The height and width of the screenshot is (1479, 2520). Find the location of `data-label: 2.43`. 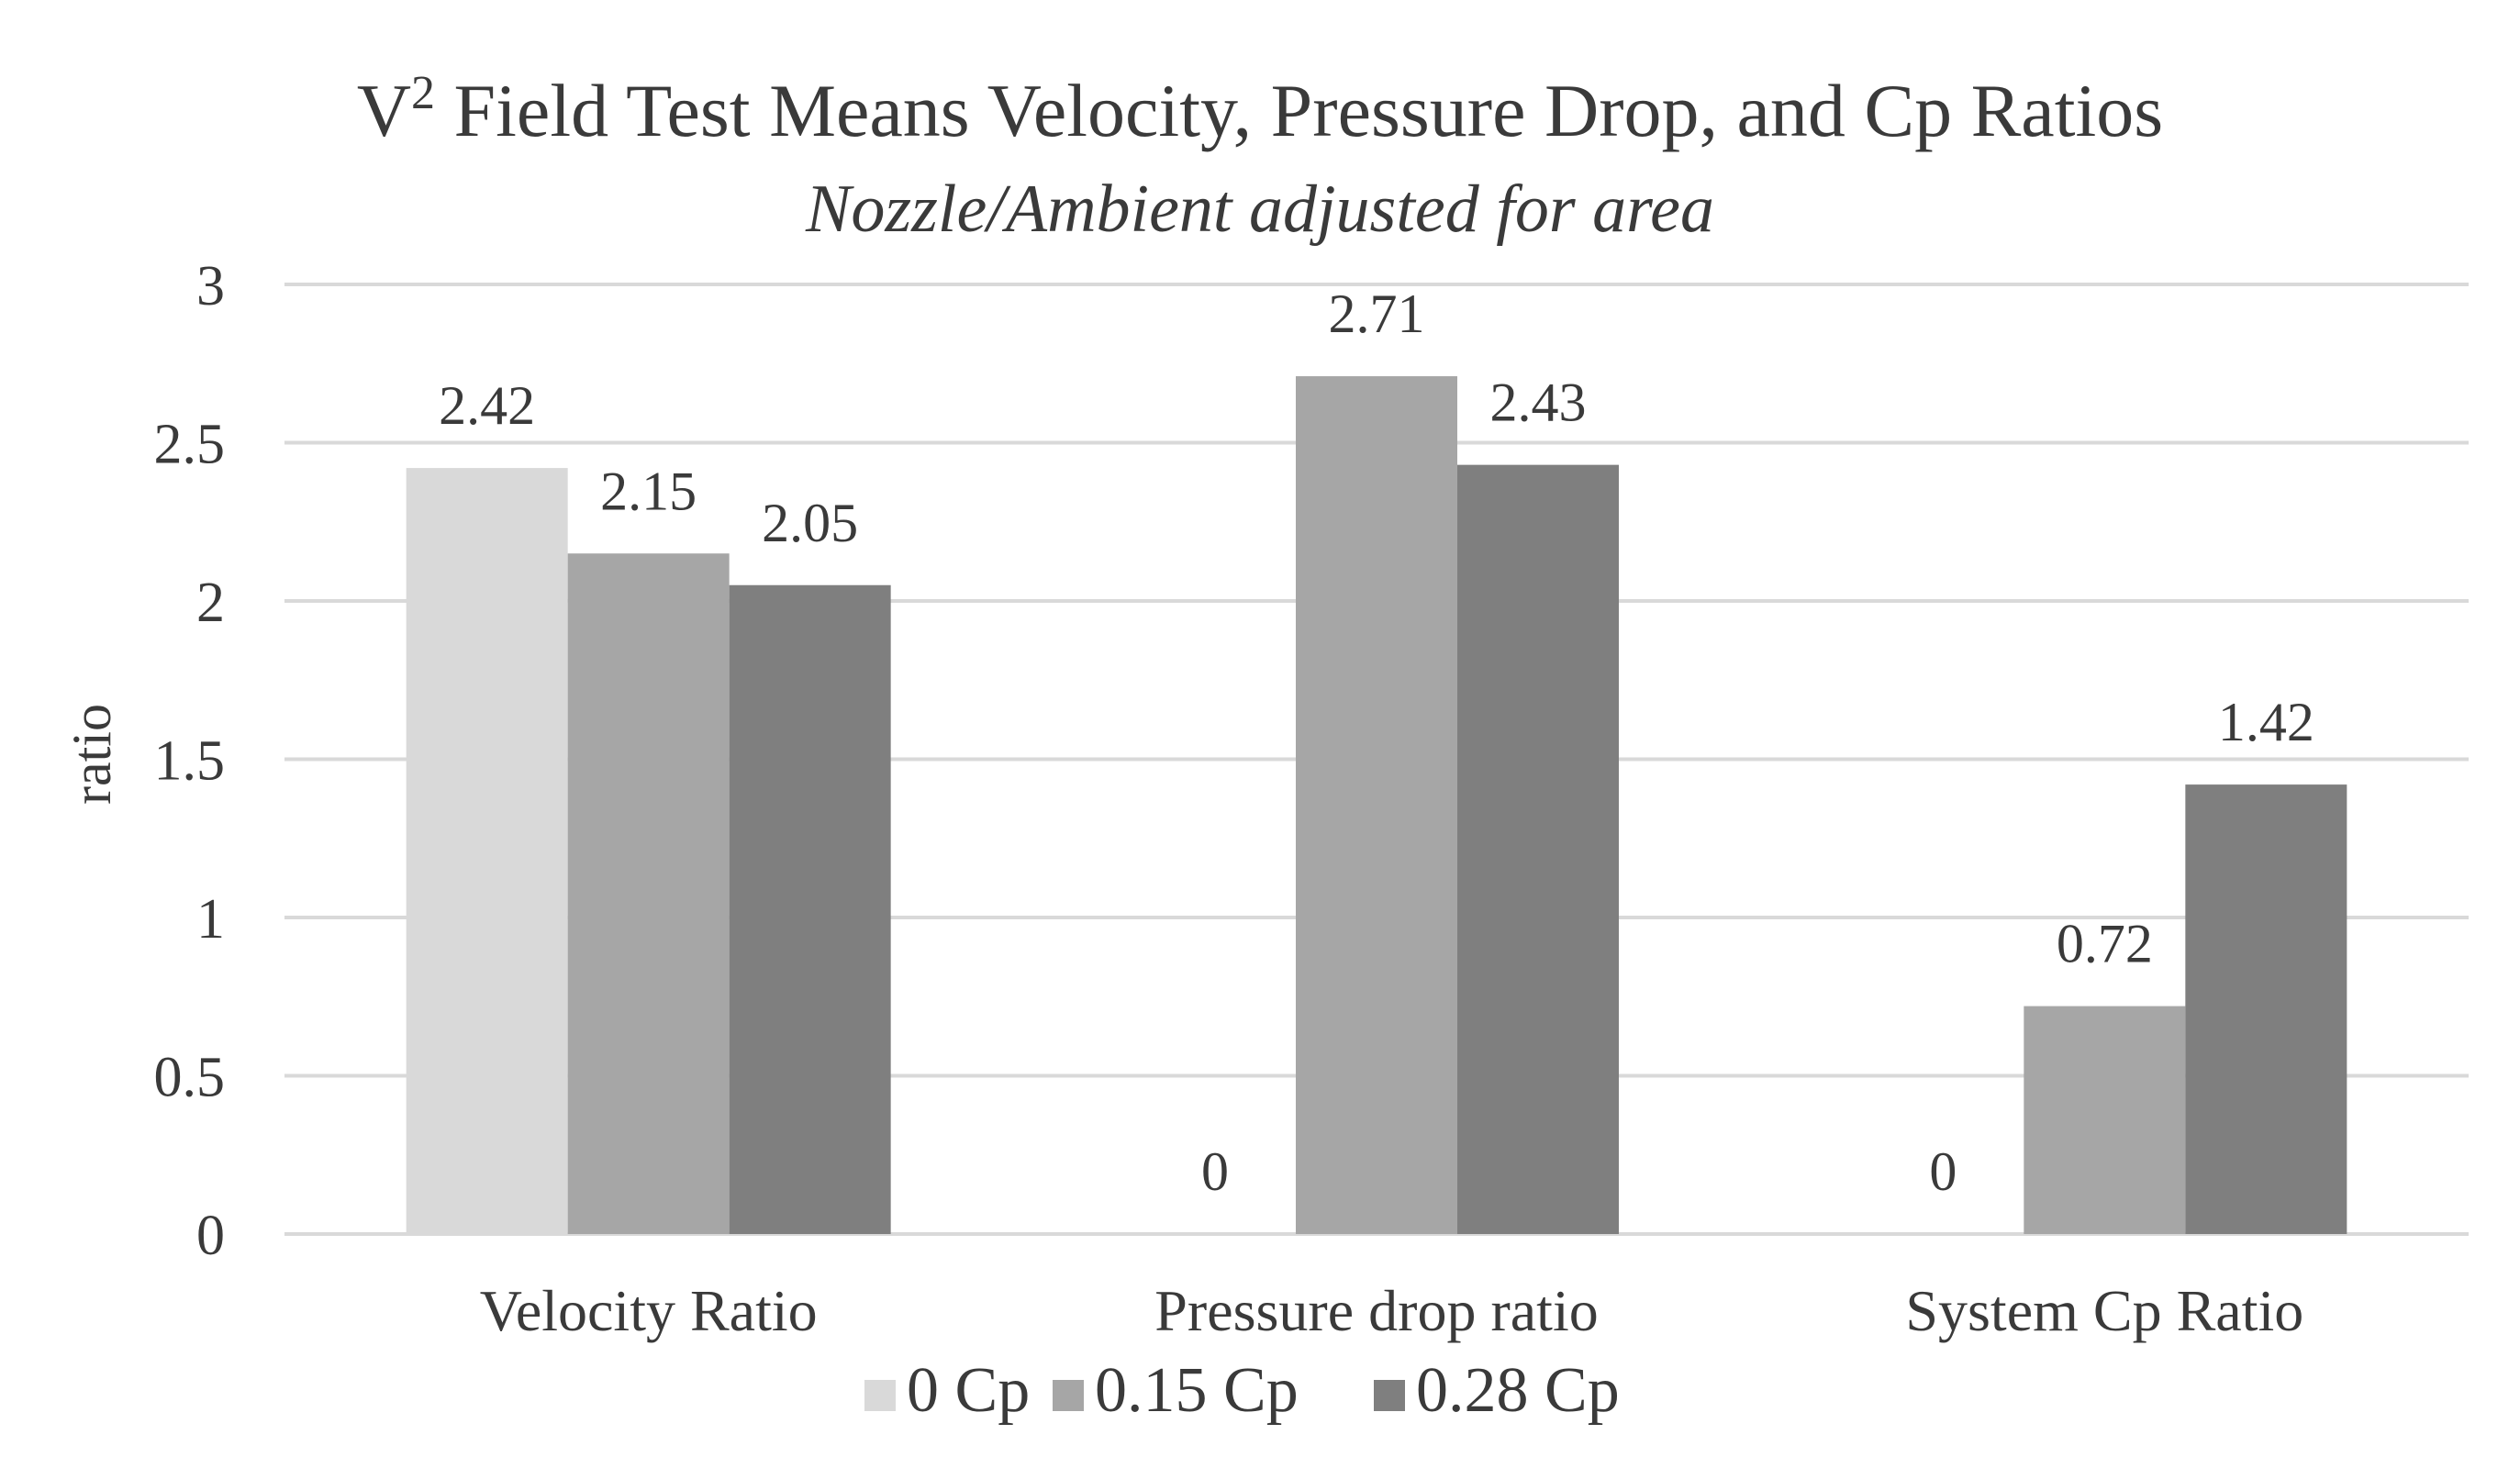

data-label: 2.43 is located at coordinates (1538, 403).